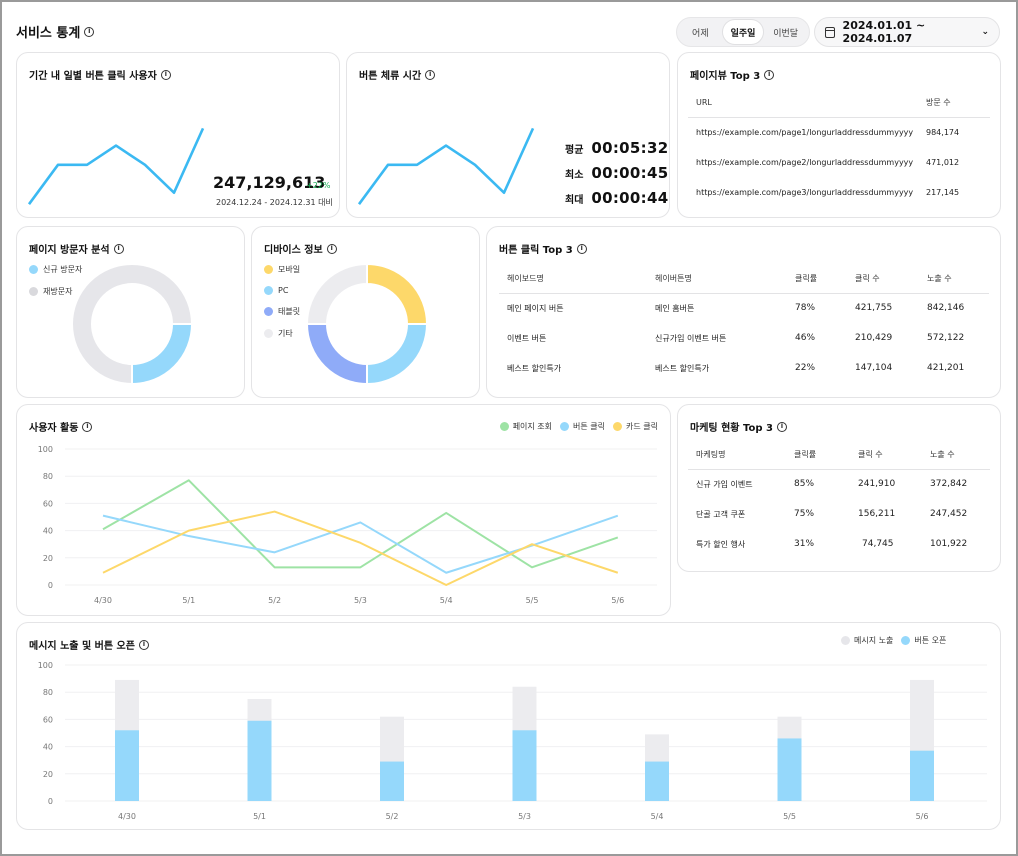  I want to click on column-header: 헤이보드명, so click(573, 279).